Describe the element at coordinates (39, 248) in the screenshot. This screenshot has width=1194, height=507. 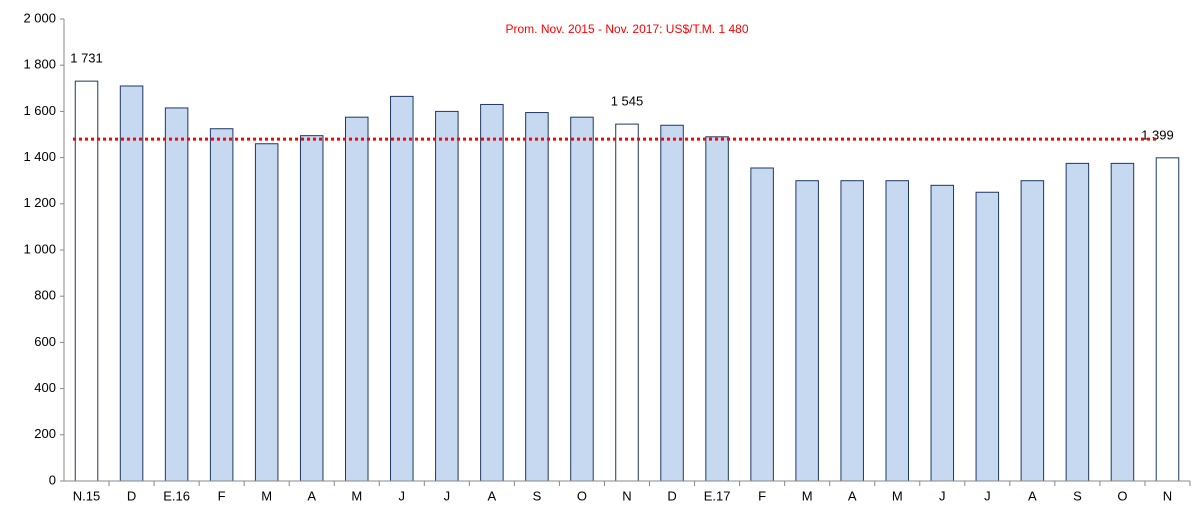
I see `y-tick-label: 1 000` at that location.